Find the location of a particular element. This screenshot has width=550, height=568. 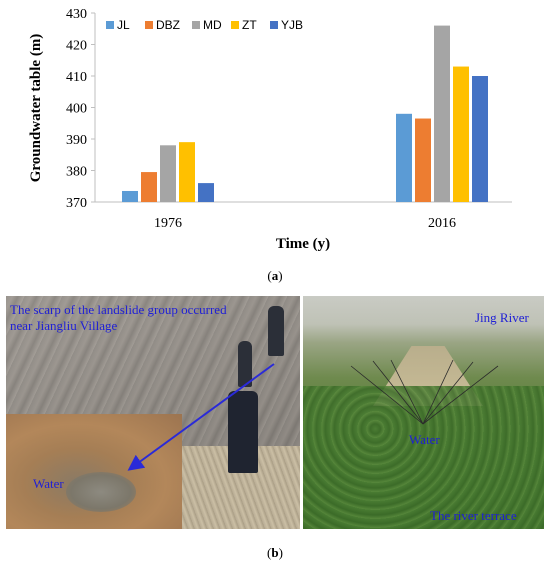

legend-label-zt: ZT is located at coordinates (249, 25).